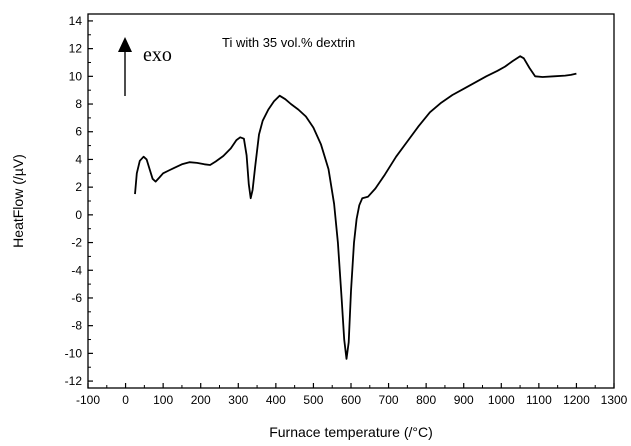 The width and height of the screenshot is (631, 446). I want to click on x-tick-label: 1100, so click(539, 400).